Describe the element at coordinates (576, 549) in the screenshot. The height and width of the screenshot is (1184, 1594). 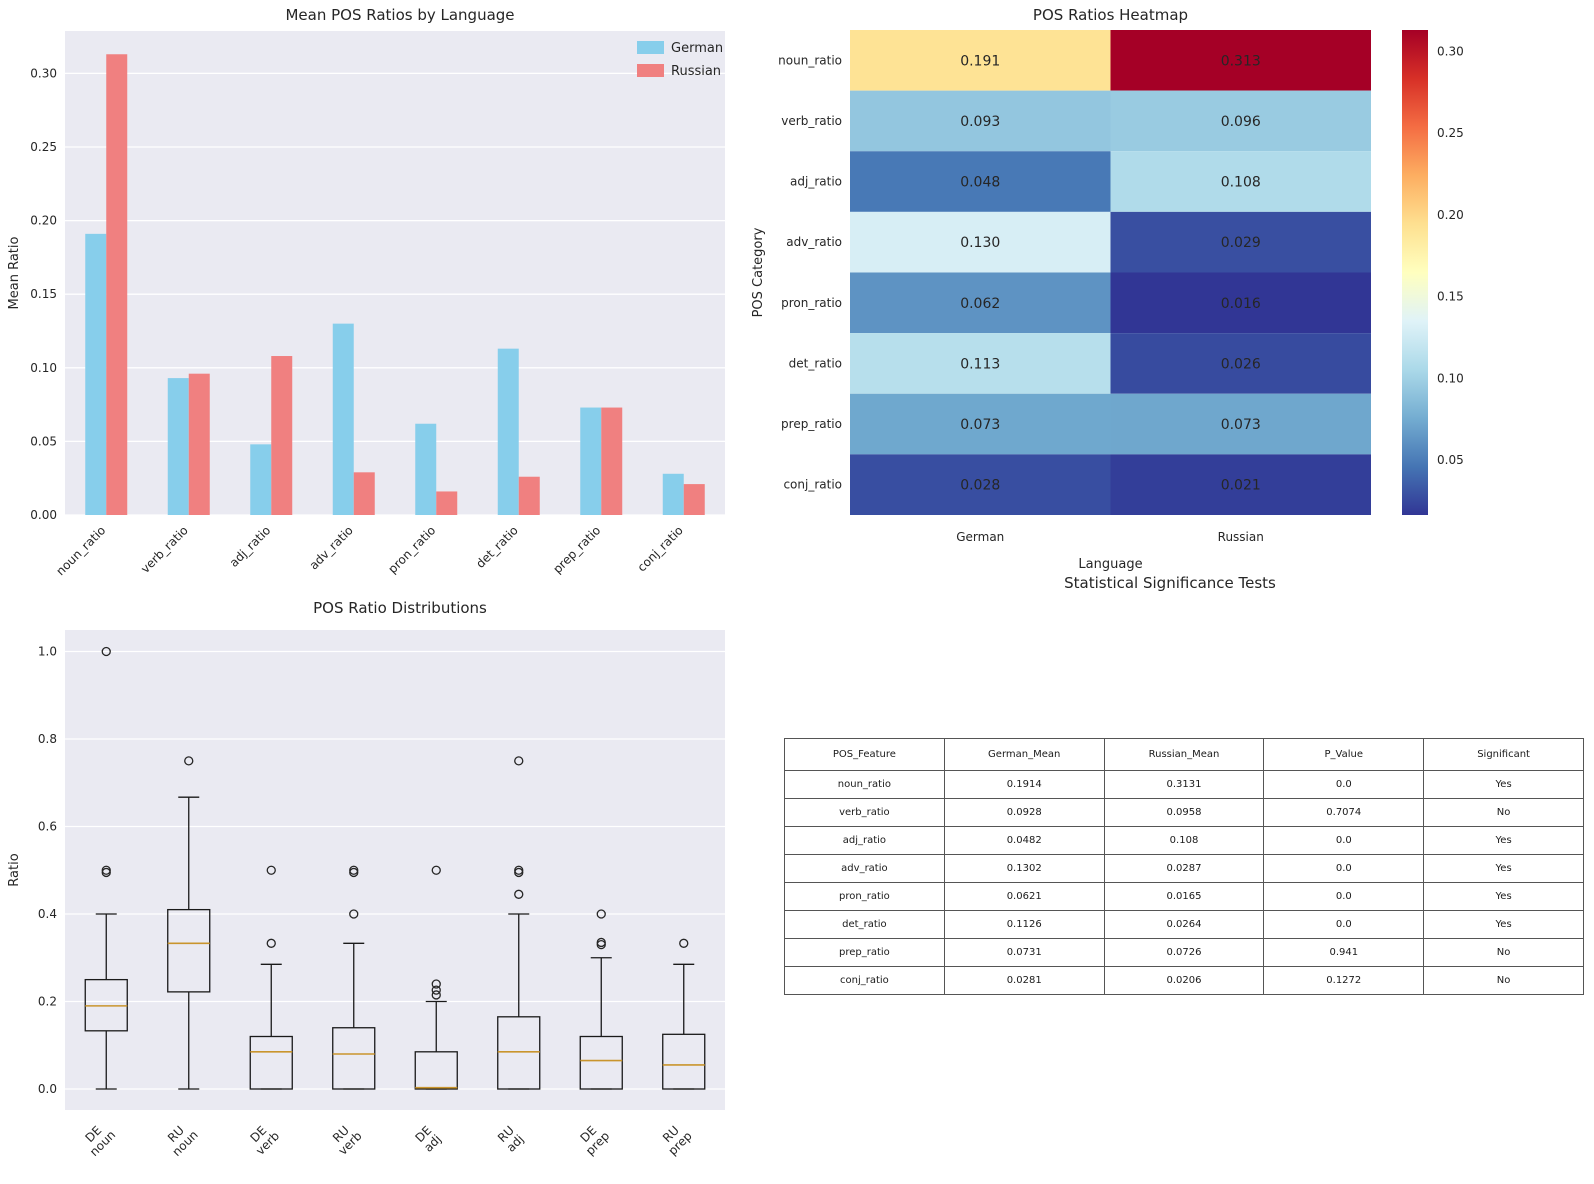
I see `x-tick-label: prep_ratio` at that location.